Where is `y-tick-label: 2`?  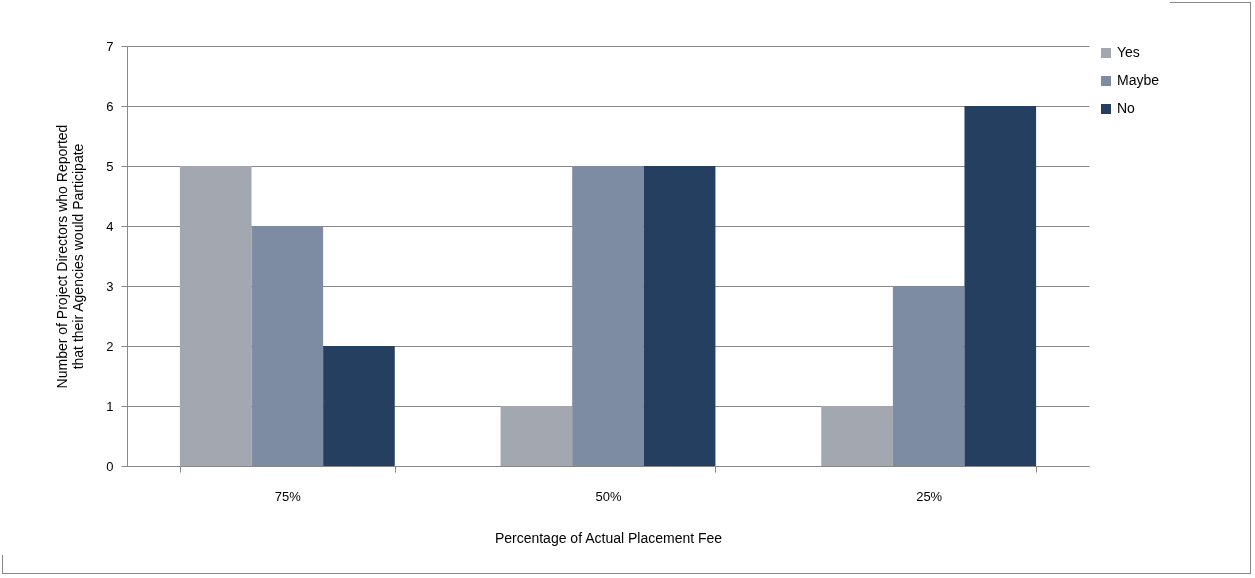 y-tick-label: 2 is located at coordinates (110, 346).